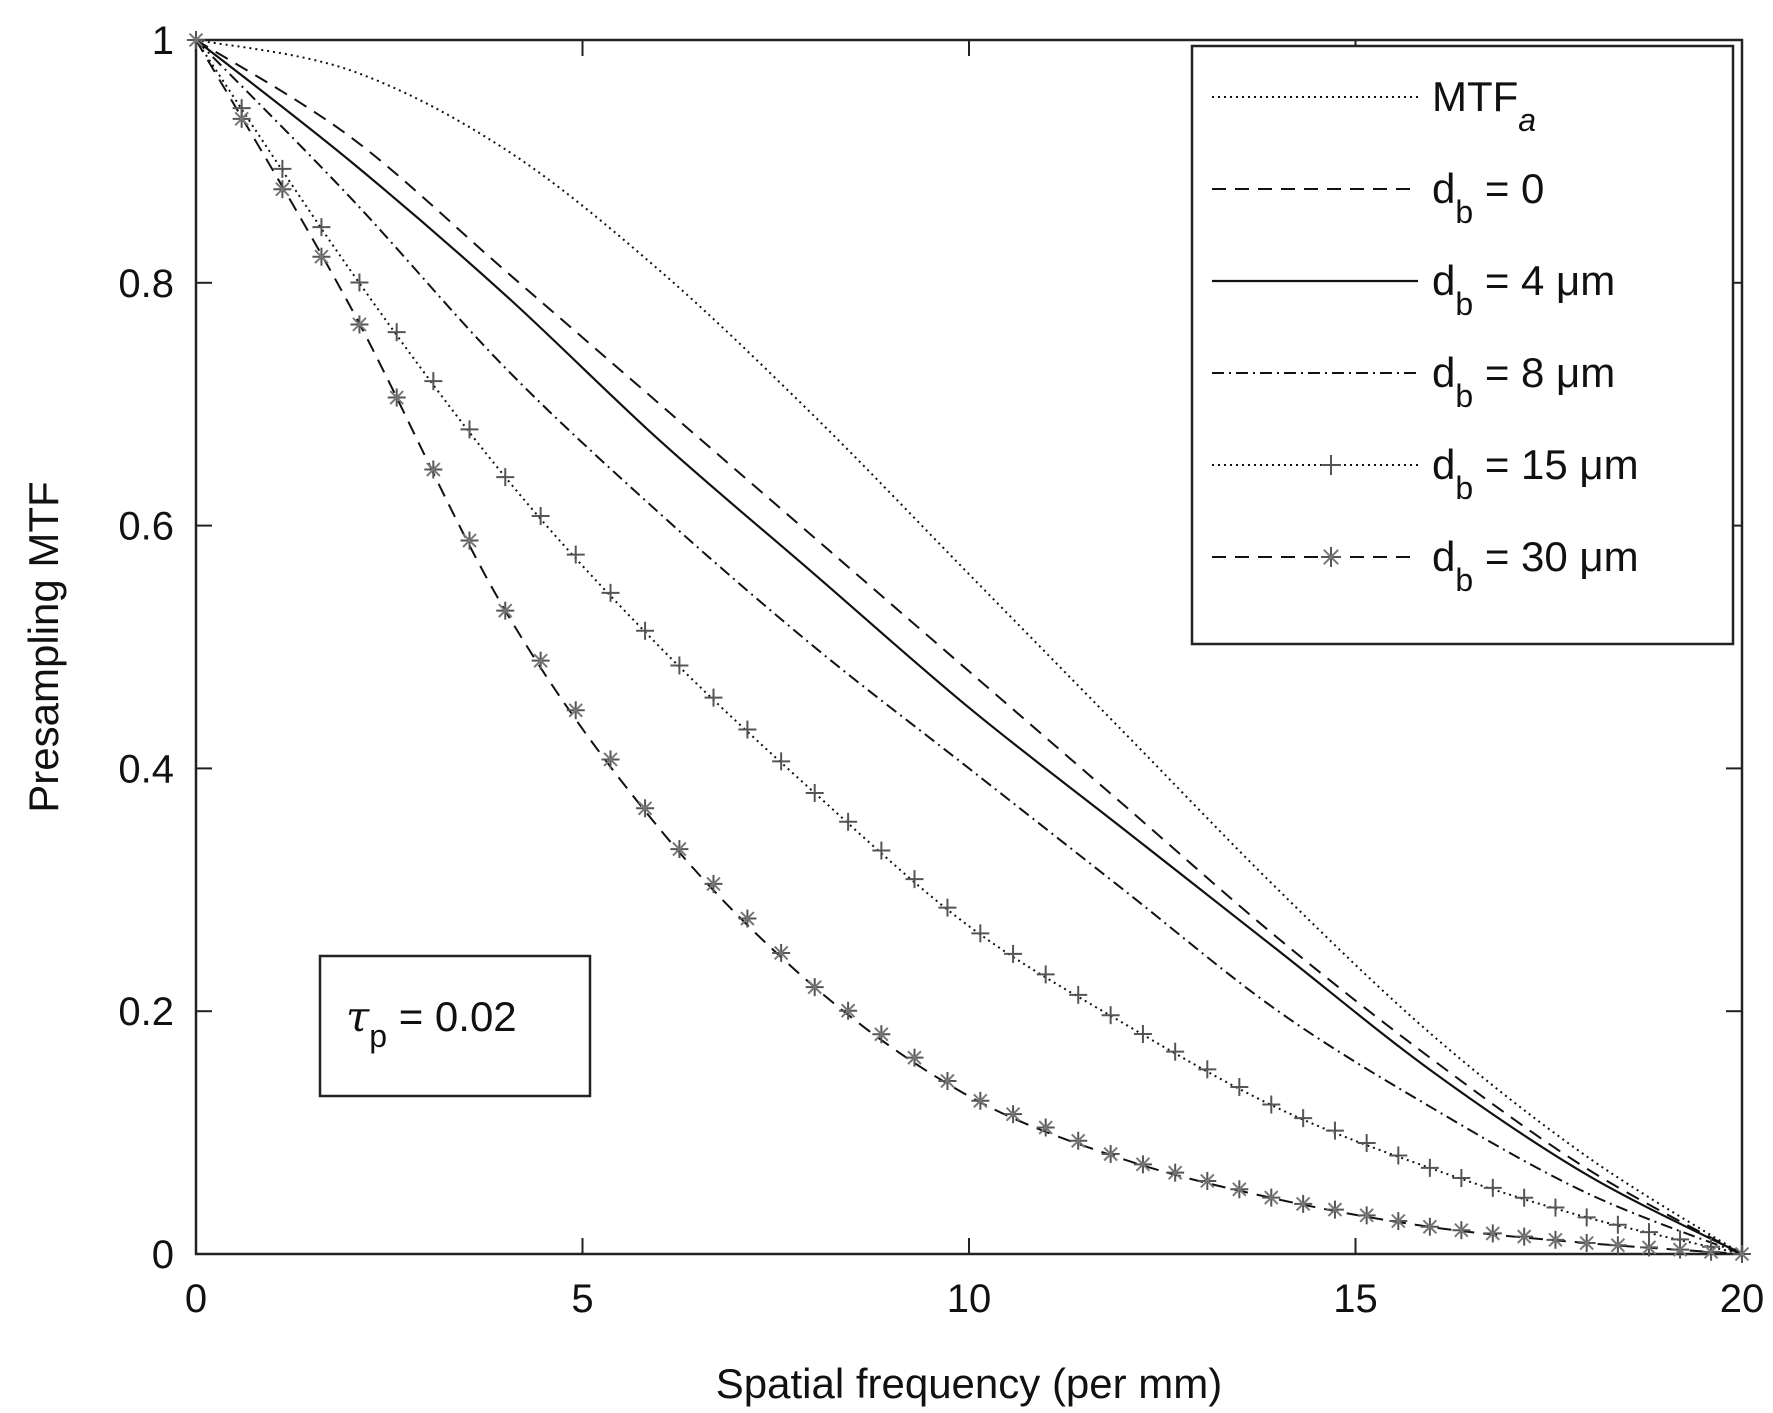  I want to click on legend-label-d-b-8-m: db = 8 μm, so click(1523, 381).